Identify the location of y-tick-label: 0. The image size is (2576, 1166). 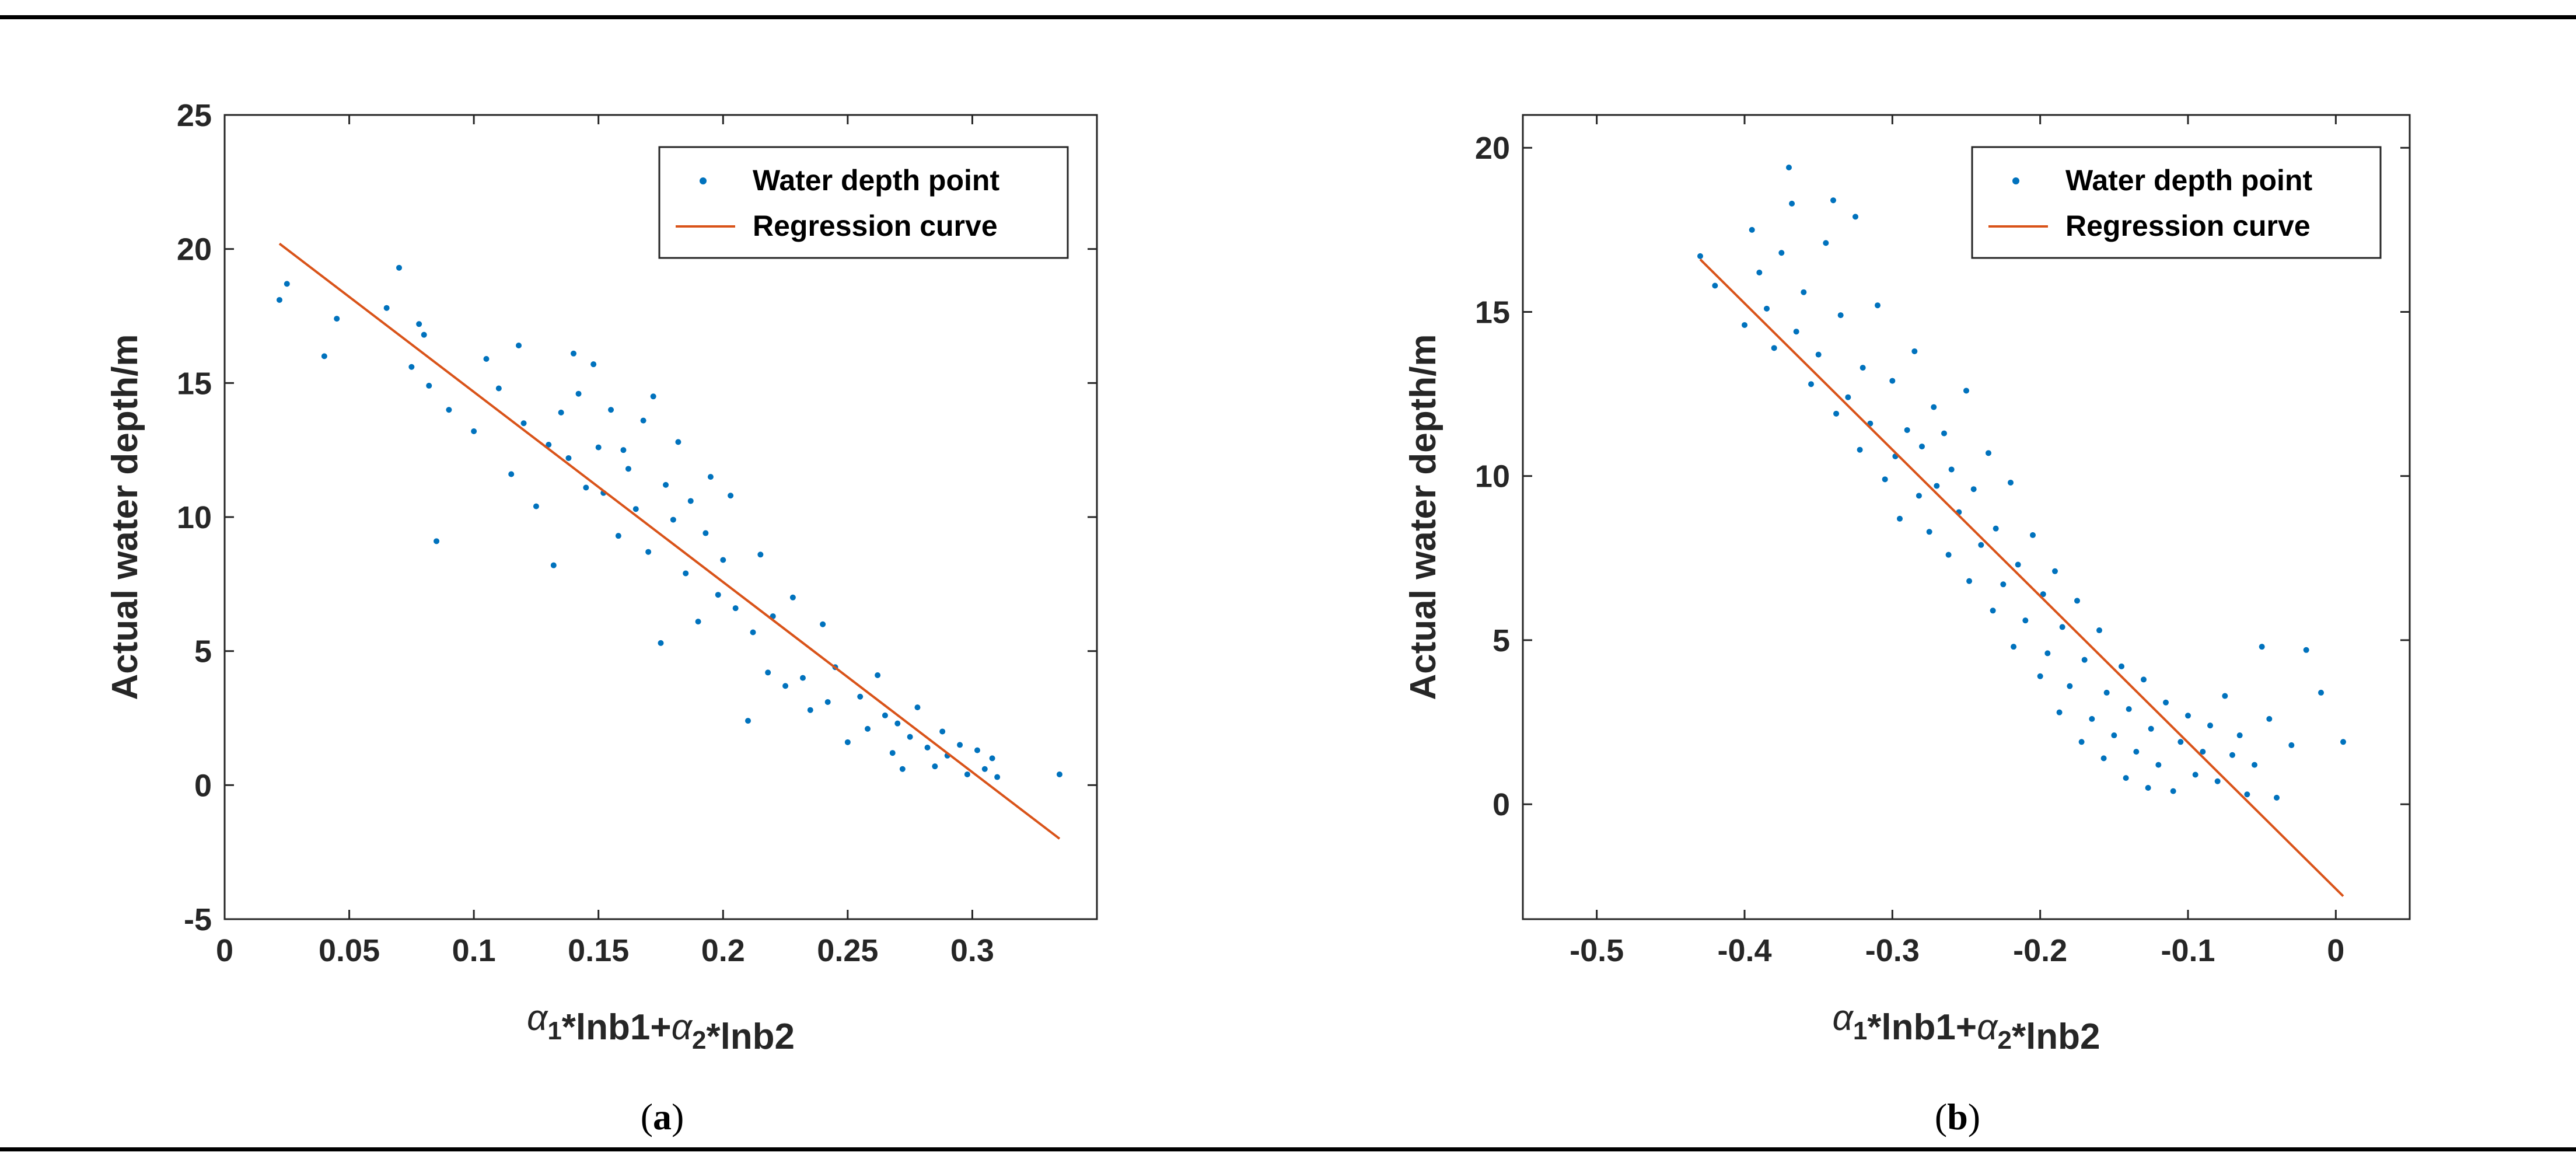
(203, 785).